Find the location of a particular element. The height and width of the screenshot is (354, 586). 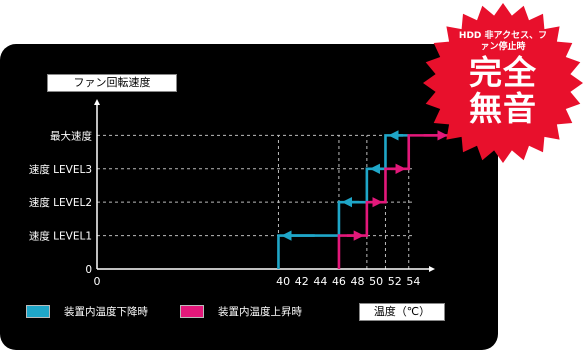

badge-starburst-shape is located at coordinates (503, 83).